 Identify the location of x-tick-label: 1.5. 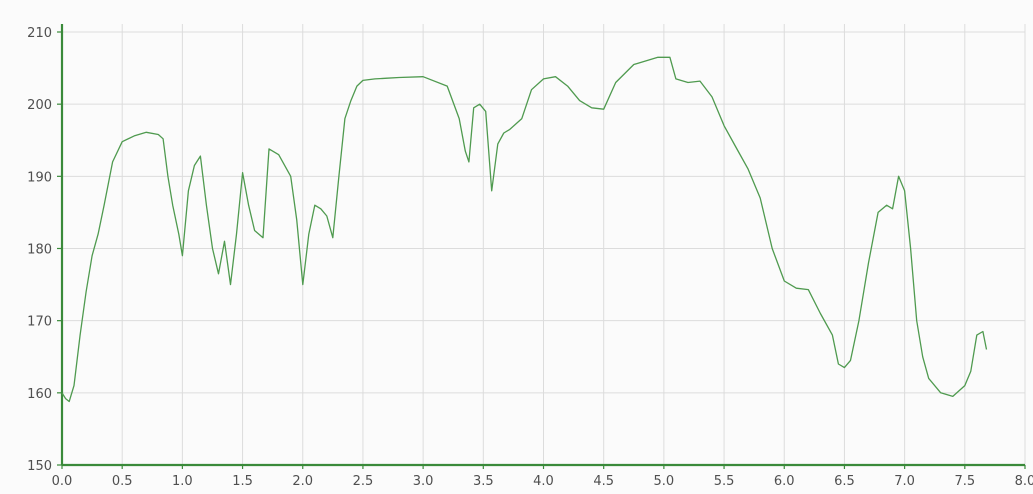
(242, 481).